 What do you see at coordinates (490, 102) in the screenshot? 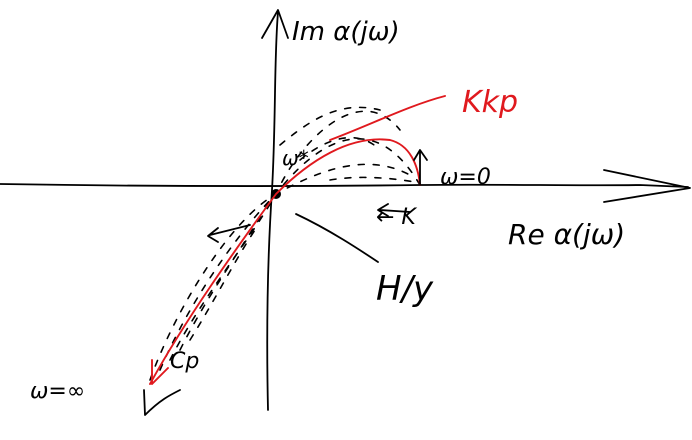
I see `kkp-label: Kkp` at bounding box center [490, 102].